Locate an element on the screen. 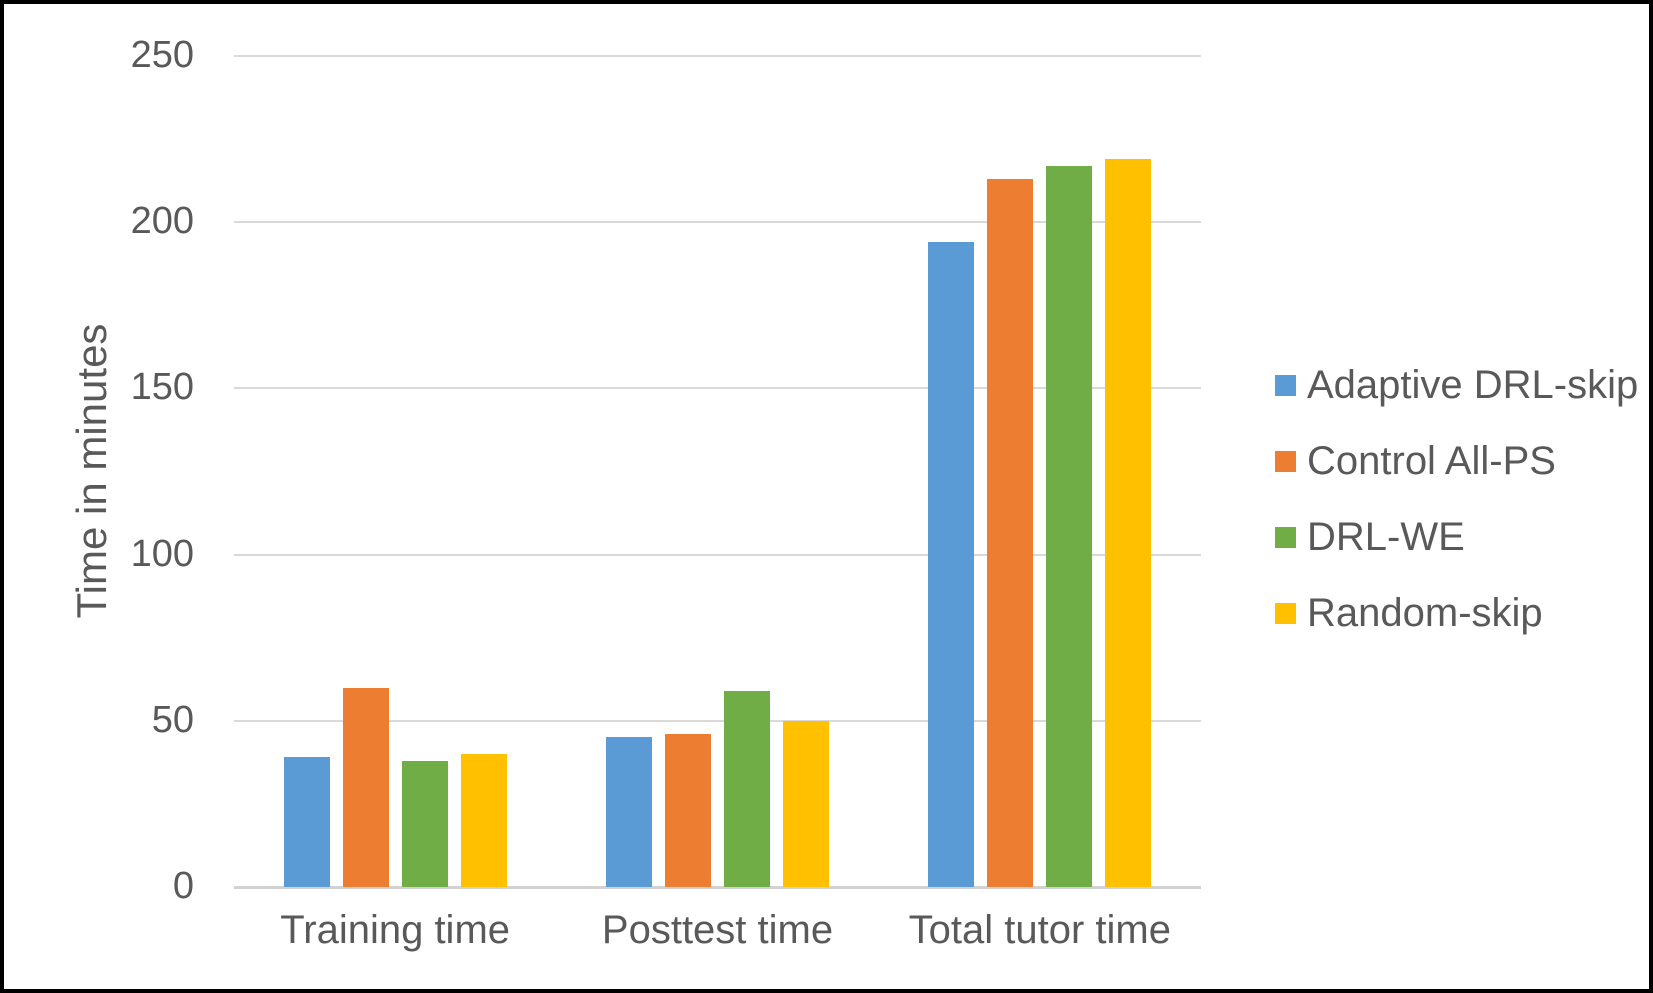  y-tick-label: 200 is located at coordinates (162, 221).